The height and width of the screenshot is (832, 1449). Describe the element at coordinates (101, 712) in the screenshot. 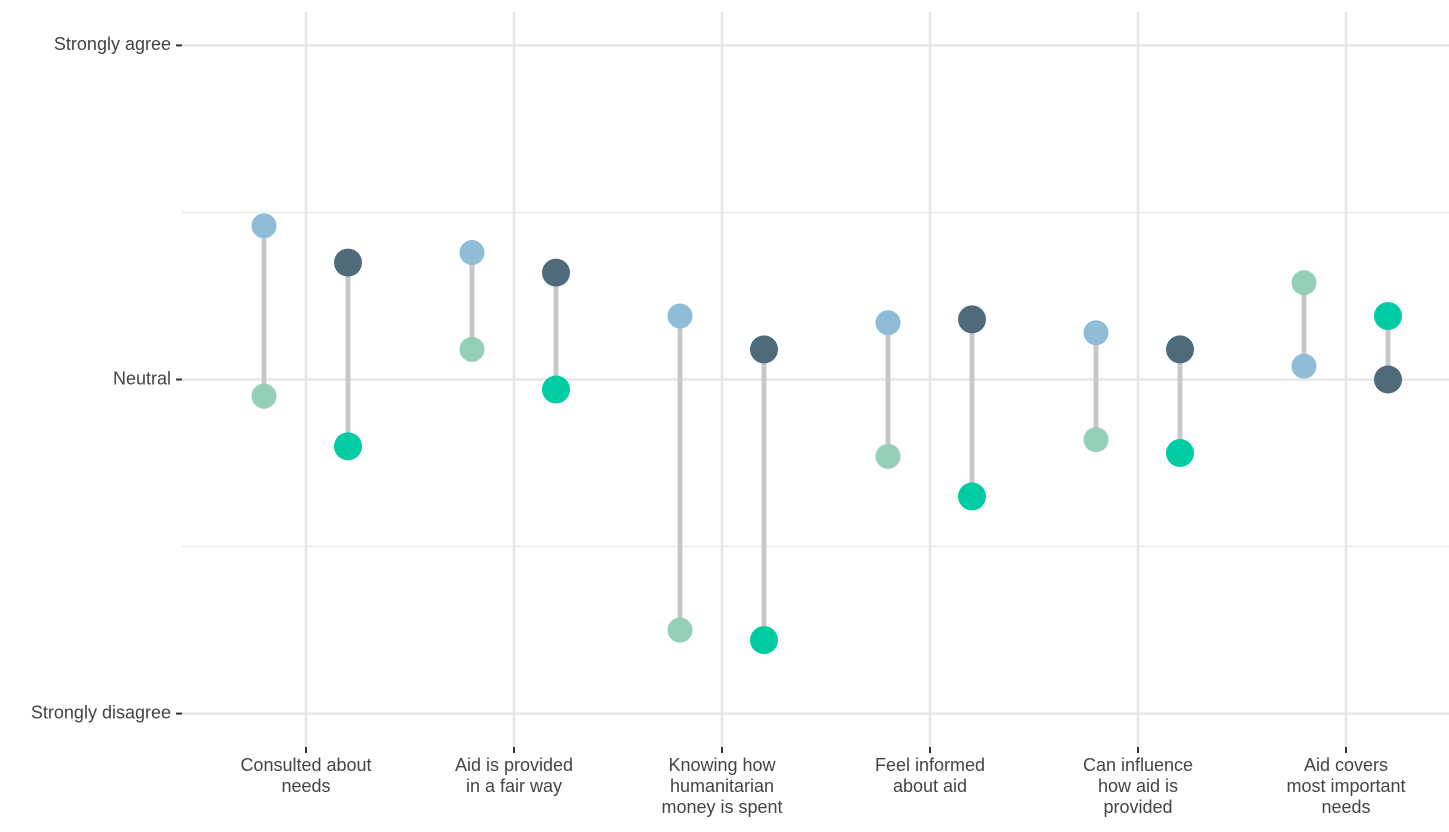

I see `y-tick-label: Strongly disagree` at that location.